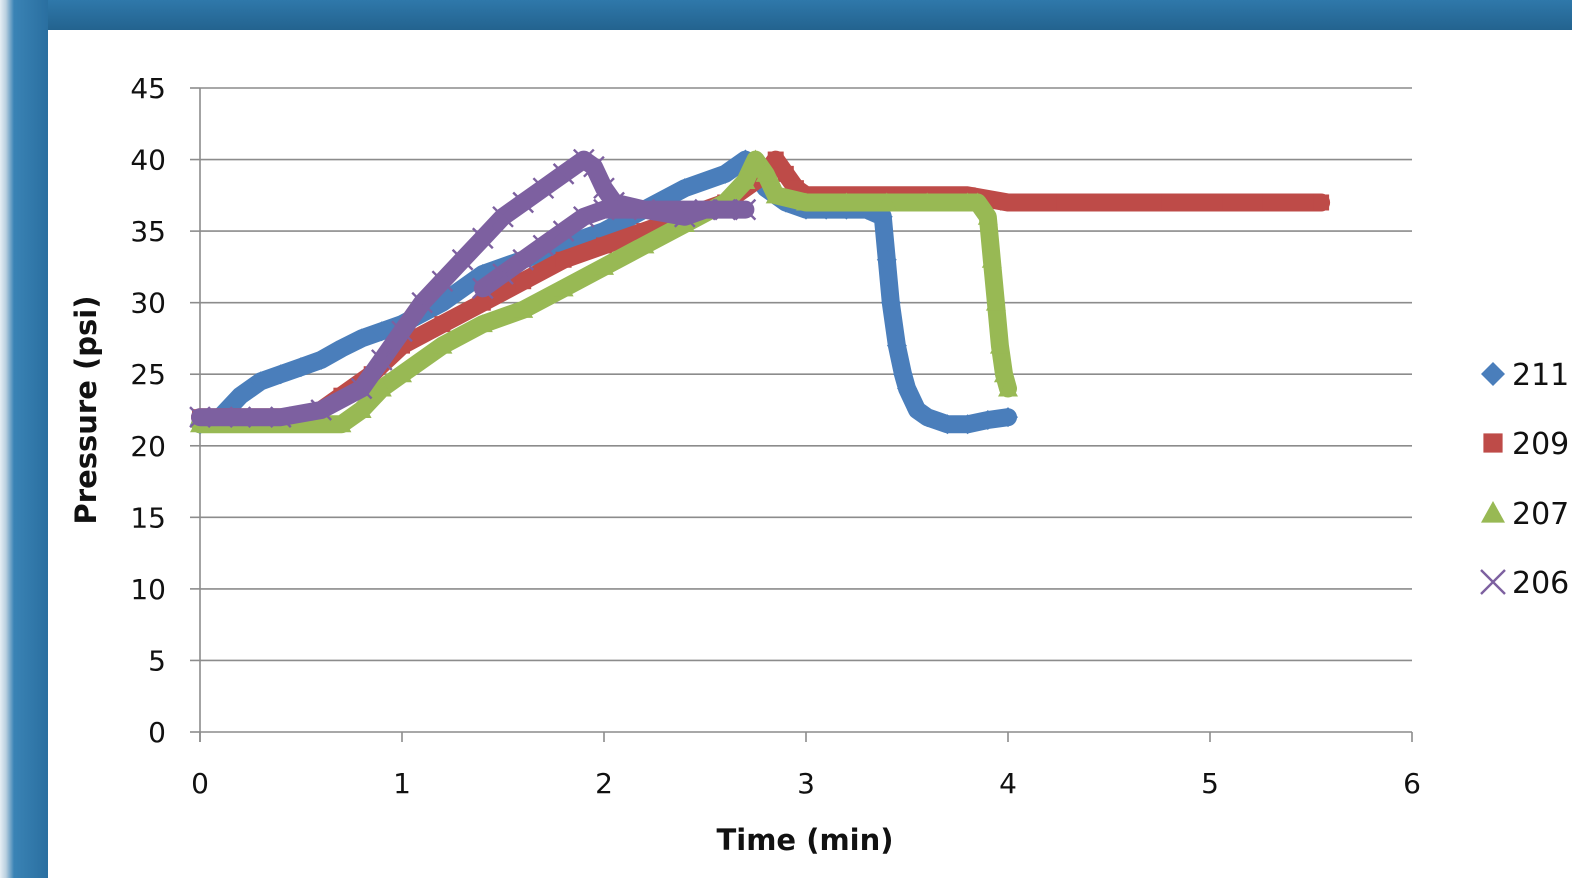 This screenshot has width=1572, height=878. I want to click on y-tick-label: 10, so click(148, 589).